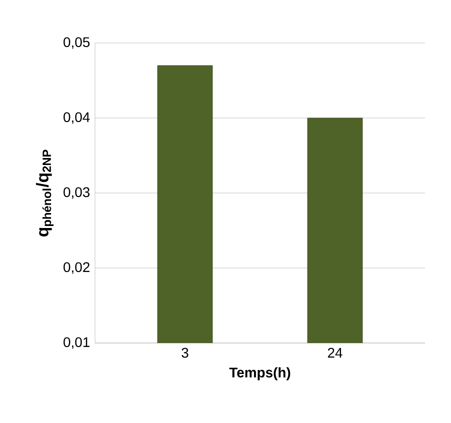 This screenshot has height=423, width=451. Describe the element at coordinates (77, 268) in the screenshot. I see `y-tick-label: 0,02` at that location.